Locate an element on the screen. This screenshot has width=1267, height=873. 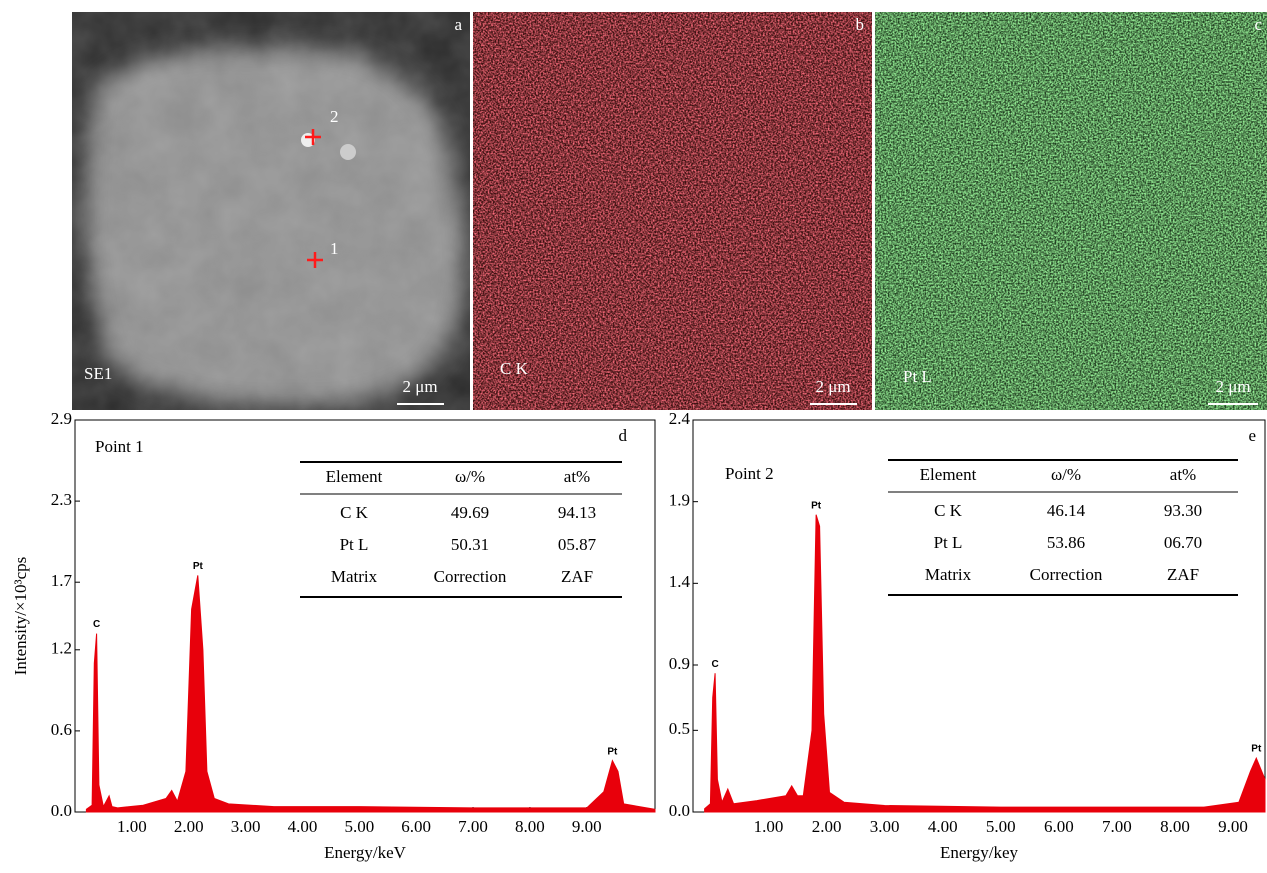
x-axis-label: Energy/keV is located at coordinates (365, 852).